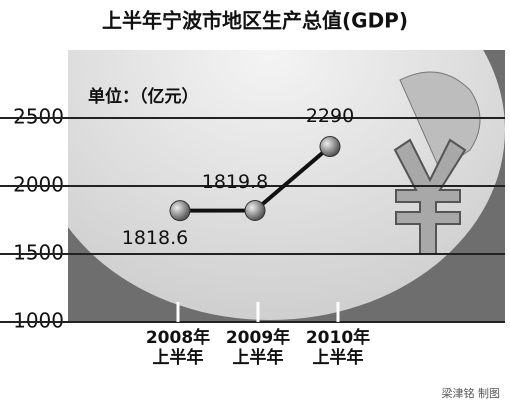  I want to click on data-label: 2290, so click(330, 116).